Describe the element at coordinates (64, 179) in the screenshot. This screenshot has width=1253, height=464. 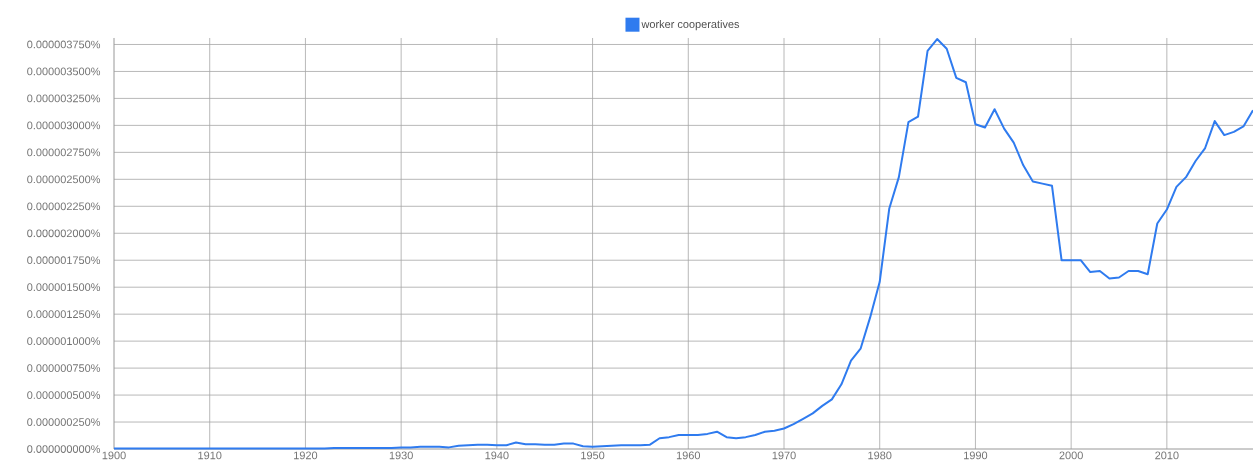
I see `y-tick-label: 0.000002500%` at that location.